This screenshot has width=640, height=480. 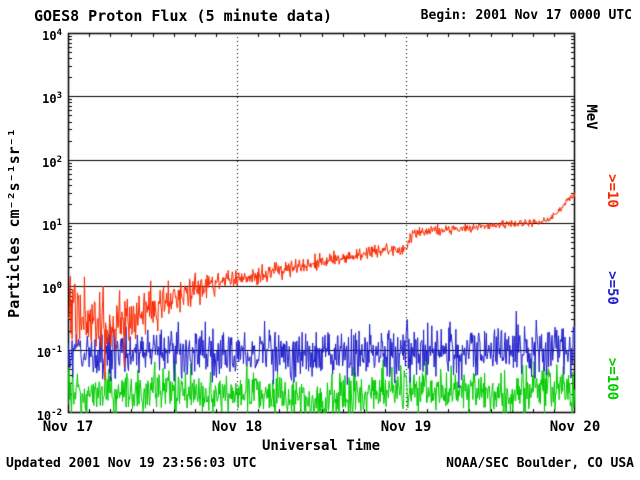 I want to click on chart-title: GOES8 Proton Flux (5 minute data), so click(x=183, y=16).